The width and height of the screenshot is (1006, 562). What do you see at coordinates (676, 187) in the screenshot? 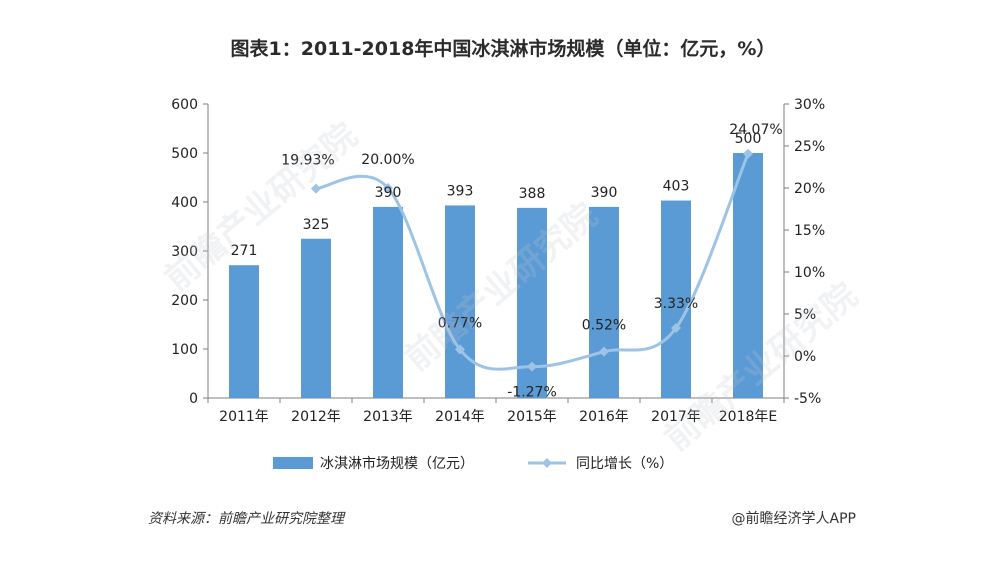
I see `bar-value-label: 403` at bounding box center [676, 187].